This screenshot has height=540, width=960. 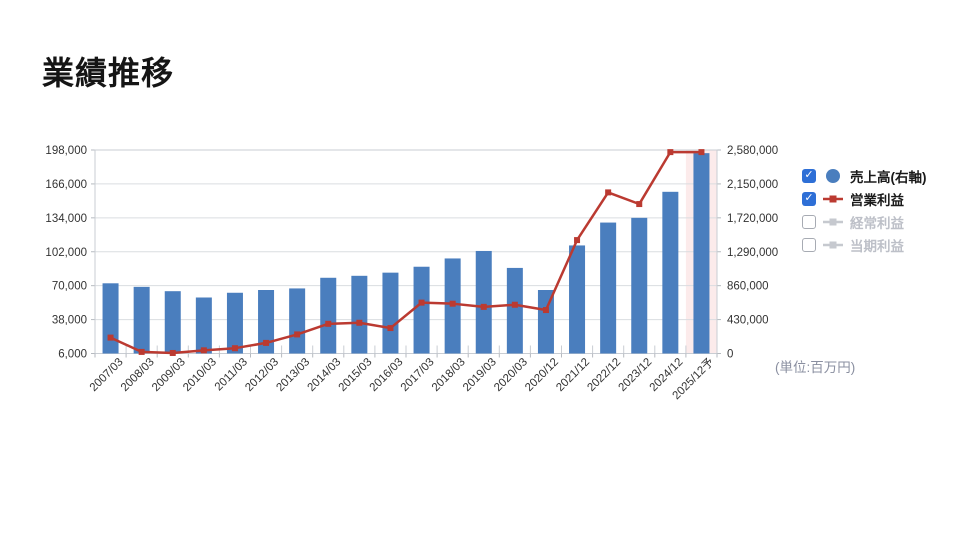 I want to click on x-axis-label: 2021/12, so click(x=573, y=375).